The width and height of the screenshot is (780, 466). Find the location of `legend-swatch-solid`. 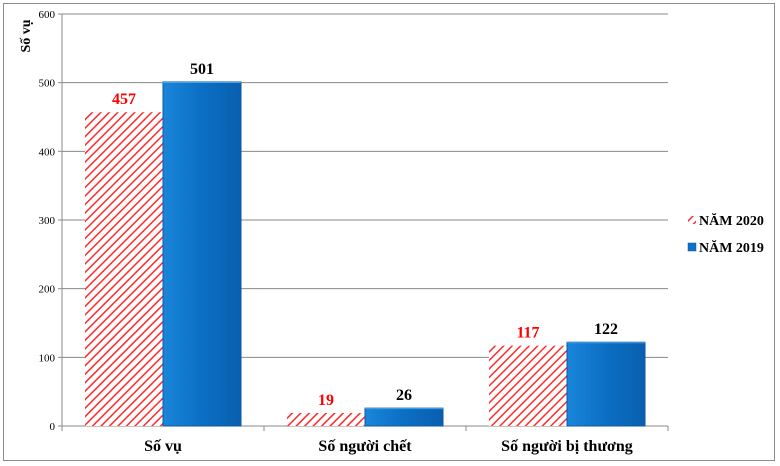

legend-swatch-solid is located at coordinates (692, 247).